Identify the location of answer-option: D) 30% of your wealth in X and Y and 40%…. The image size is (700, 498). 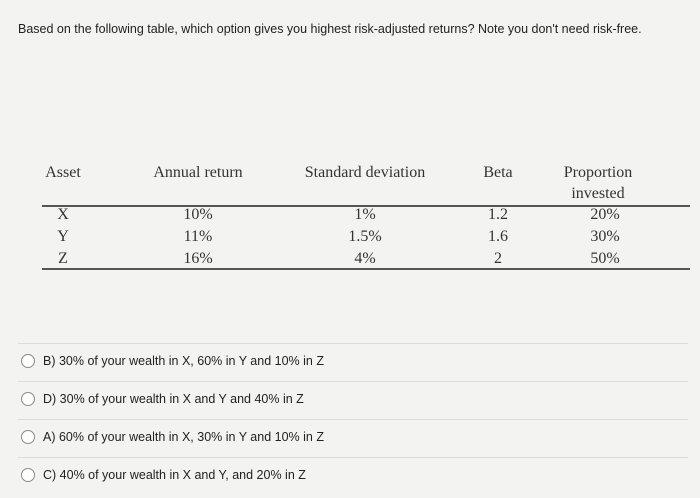
(353, 398).